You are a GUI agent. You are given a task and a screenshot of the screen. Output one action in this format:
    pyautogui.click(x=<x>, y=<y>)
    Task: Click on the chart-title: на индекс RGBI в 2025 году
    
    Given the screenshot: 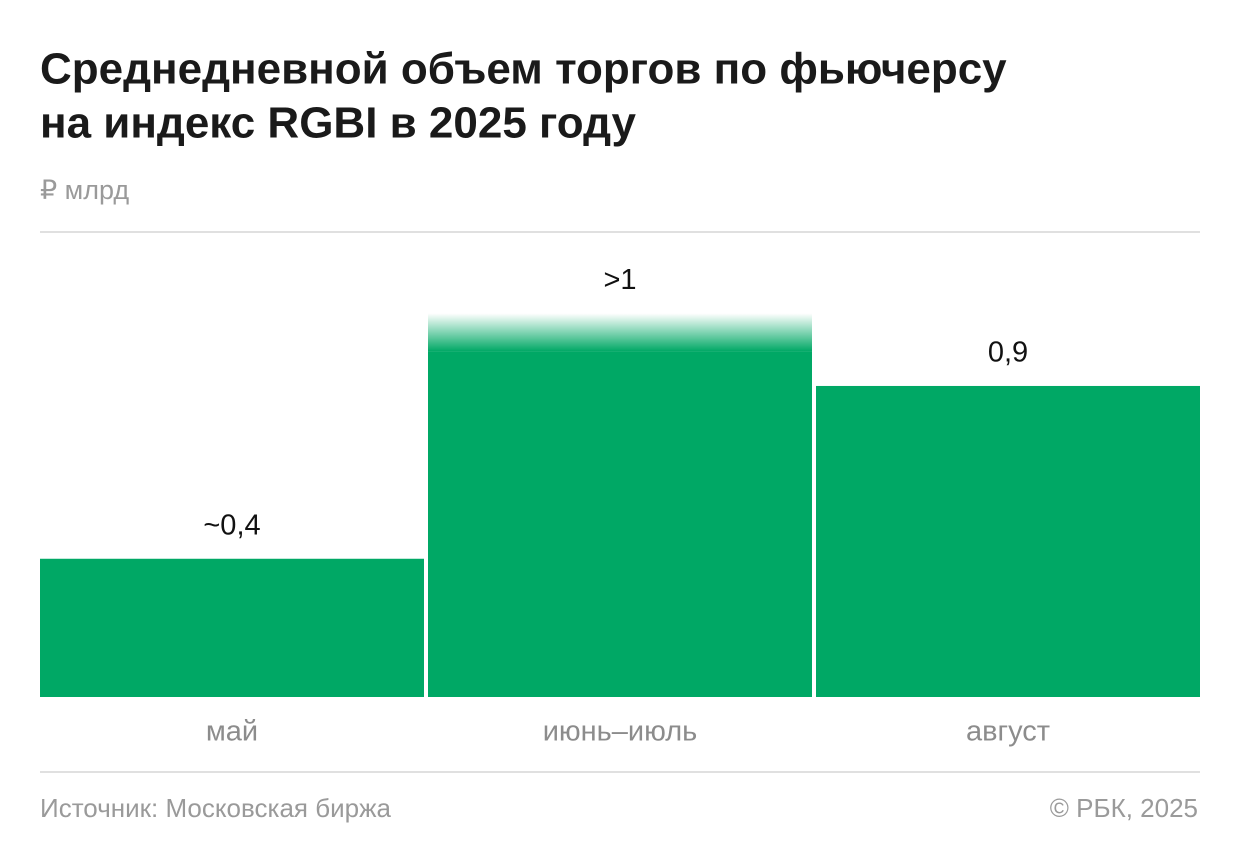 What is the action you would take?
    pyautogui.click(x=338, y=123)
    